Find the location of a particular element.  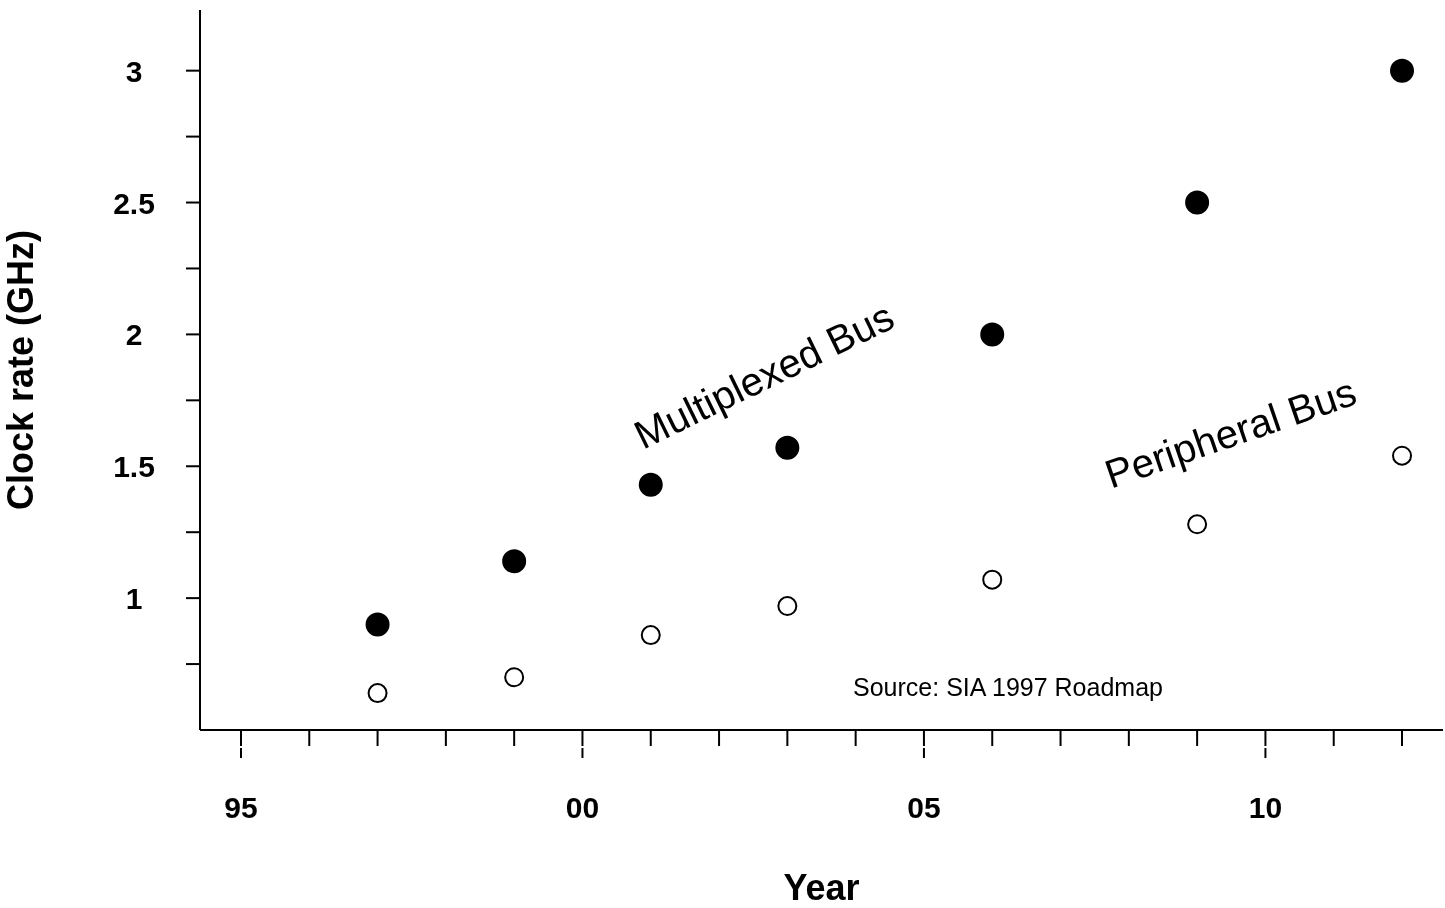

y-tick-label: 1.5 is located at coordinates (134, 467).